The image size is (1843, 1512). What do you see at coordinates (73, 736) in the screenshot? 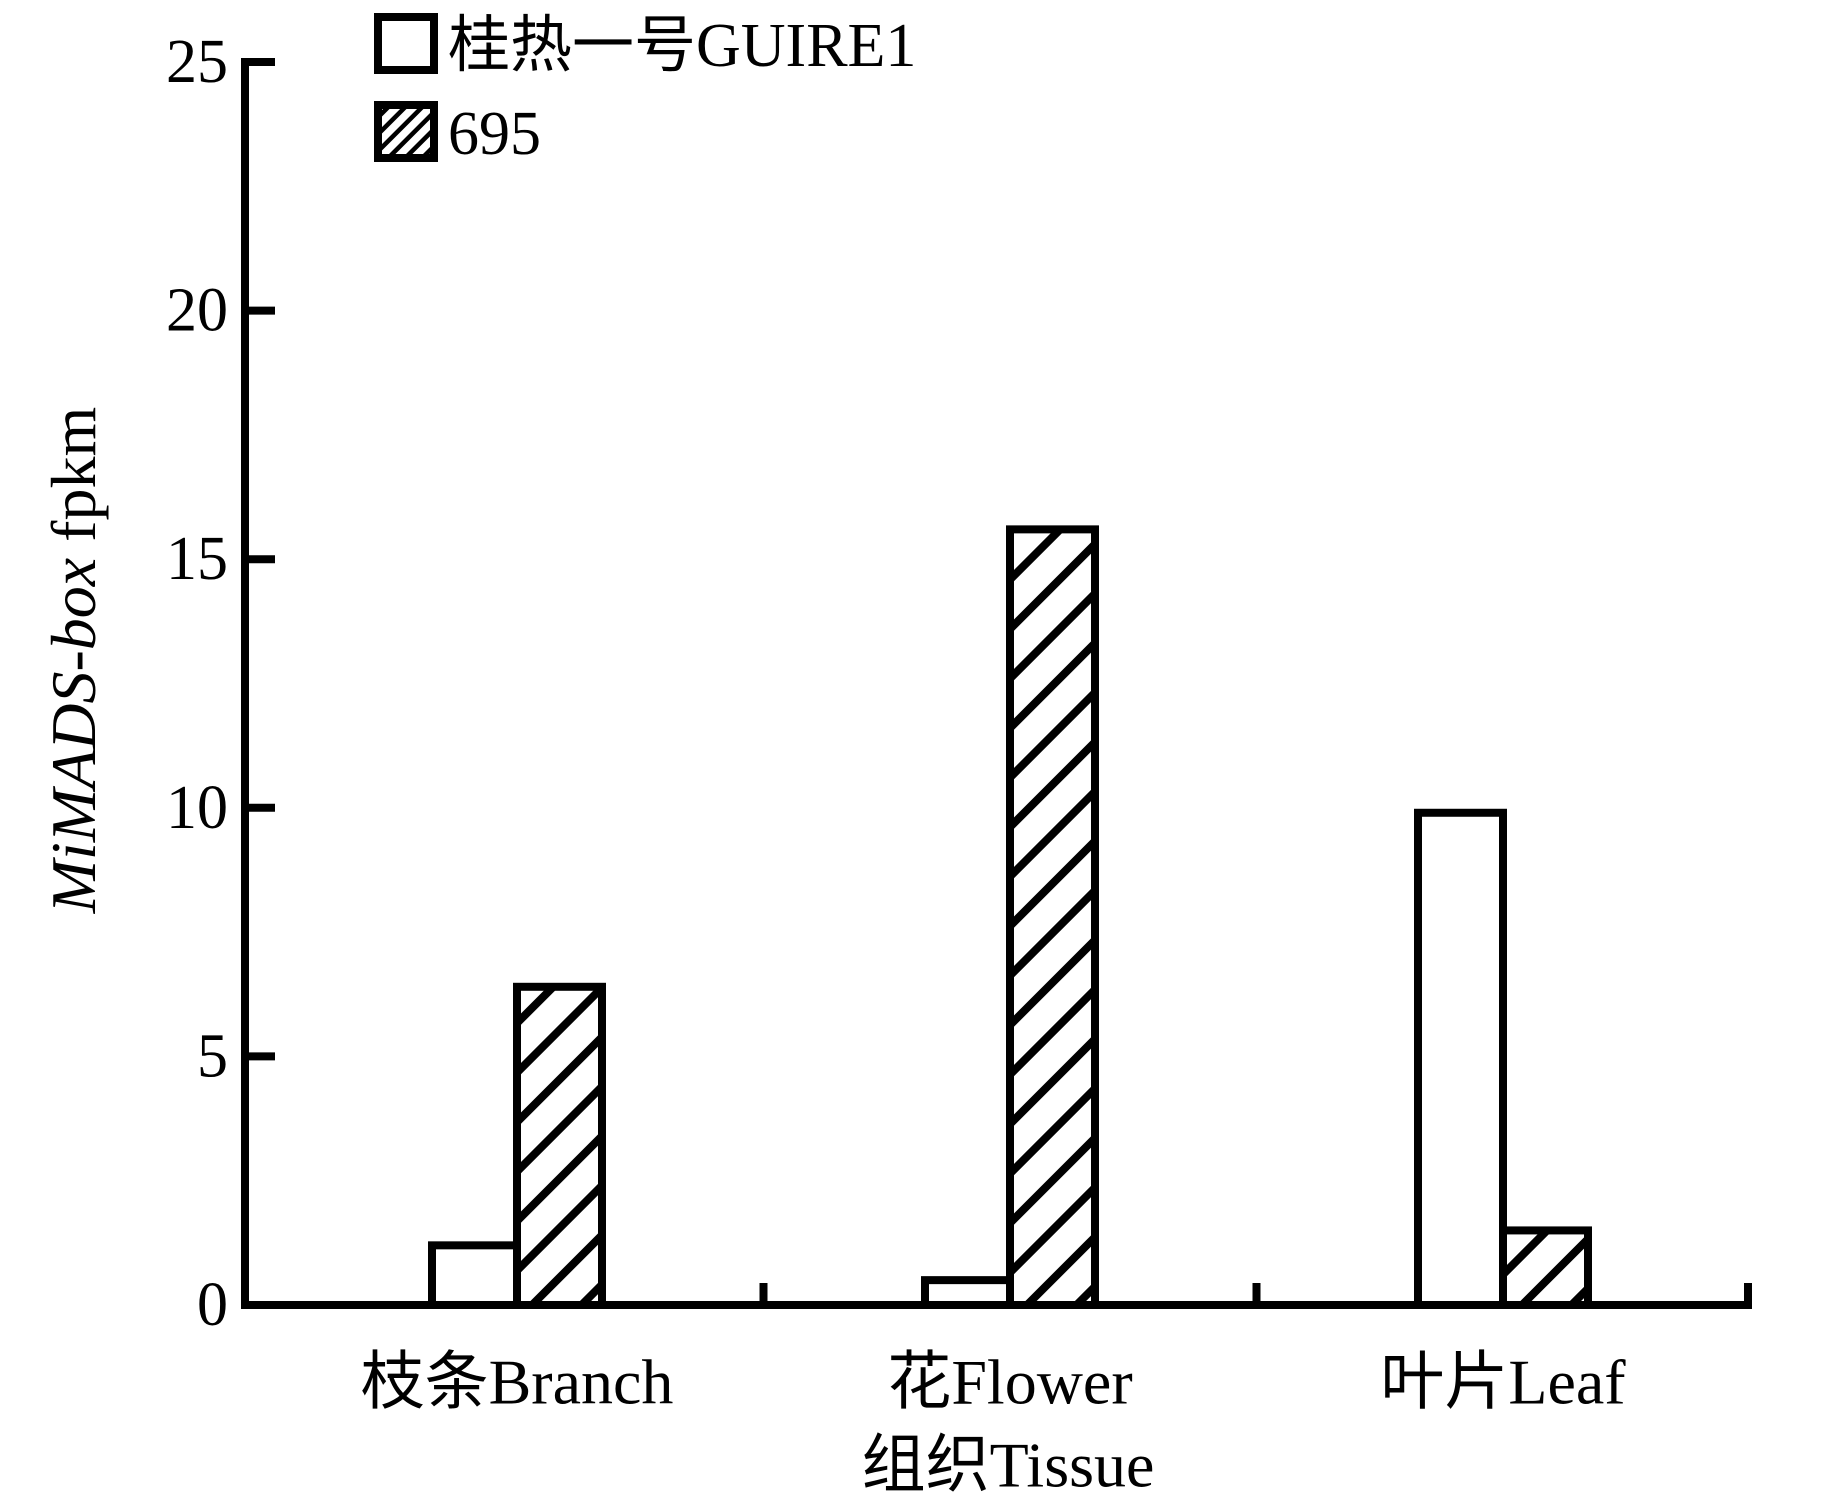
I see `y-axis-title-gene: MiMADS-box` at bounding box center [73, 736].